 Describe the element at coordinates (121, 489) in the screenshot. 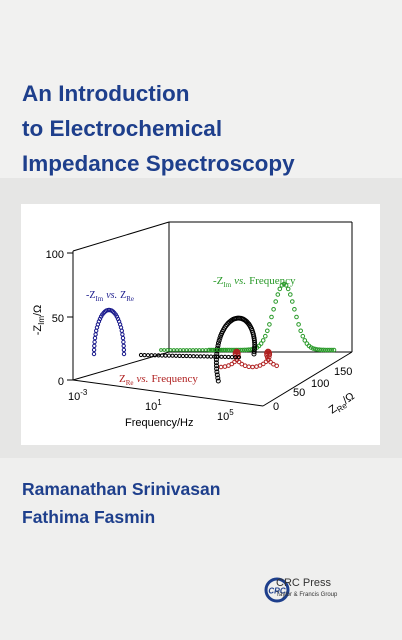

I see `author-1: Ramanathan Srinivasan` at that location.